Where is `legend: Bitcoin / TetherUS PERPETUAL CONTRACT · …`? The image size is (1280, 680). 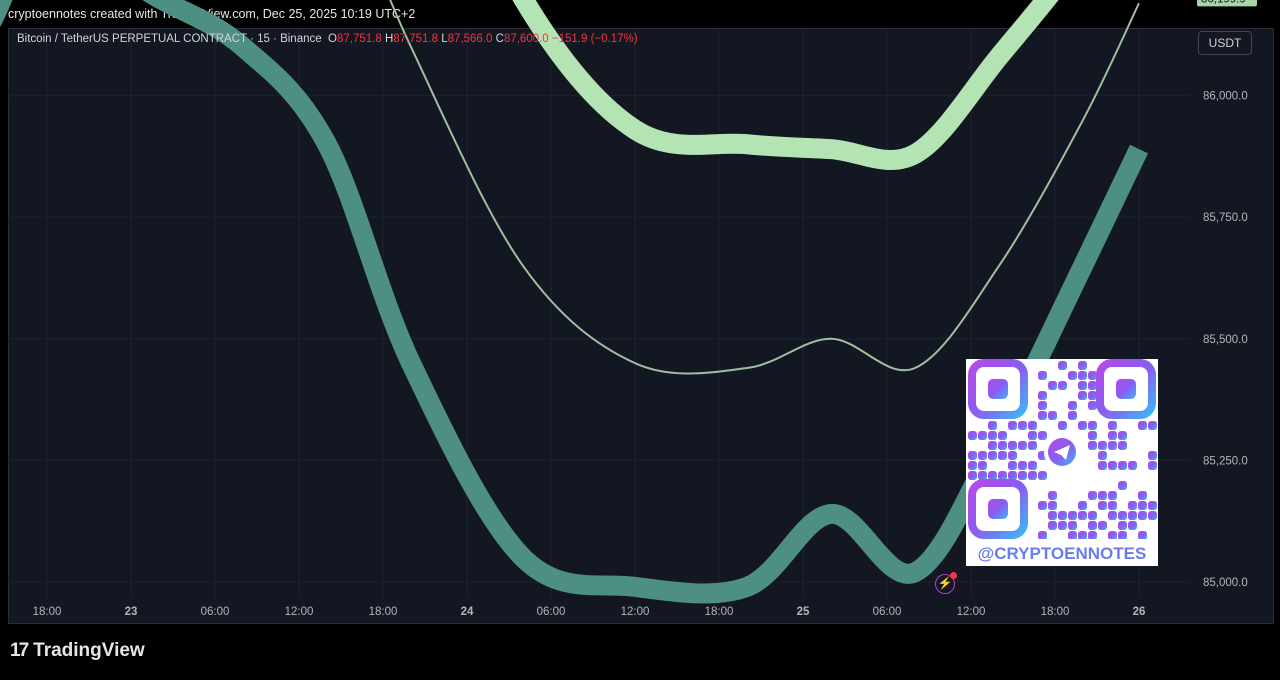
legend: Bitcoin / TetherUS PERPETUAL CONTRACT · … is located at coordinates (327, 39).